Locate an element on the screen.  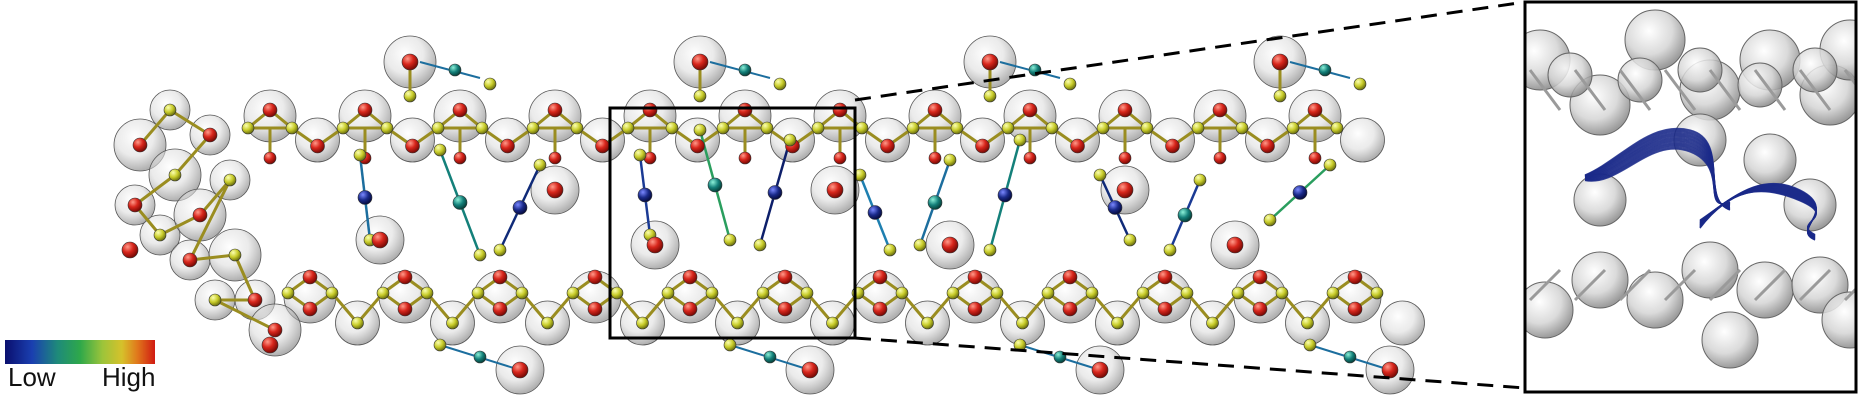
zoom-line-bottom is located at coordinates (1190, 363).